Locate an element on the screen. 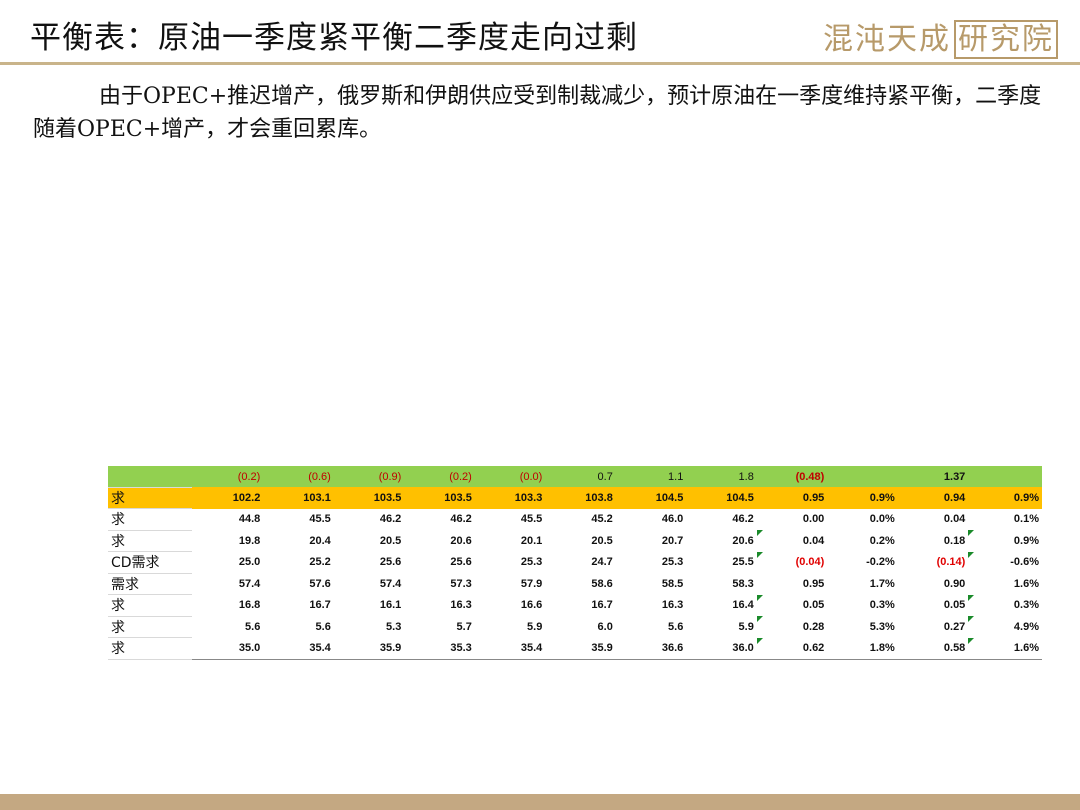 The width and height of the screenshot is (1080, 810). table-cell: 103.1 is located at coordinates (298, 498).